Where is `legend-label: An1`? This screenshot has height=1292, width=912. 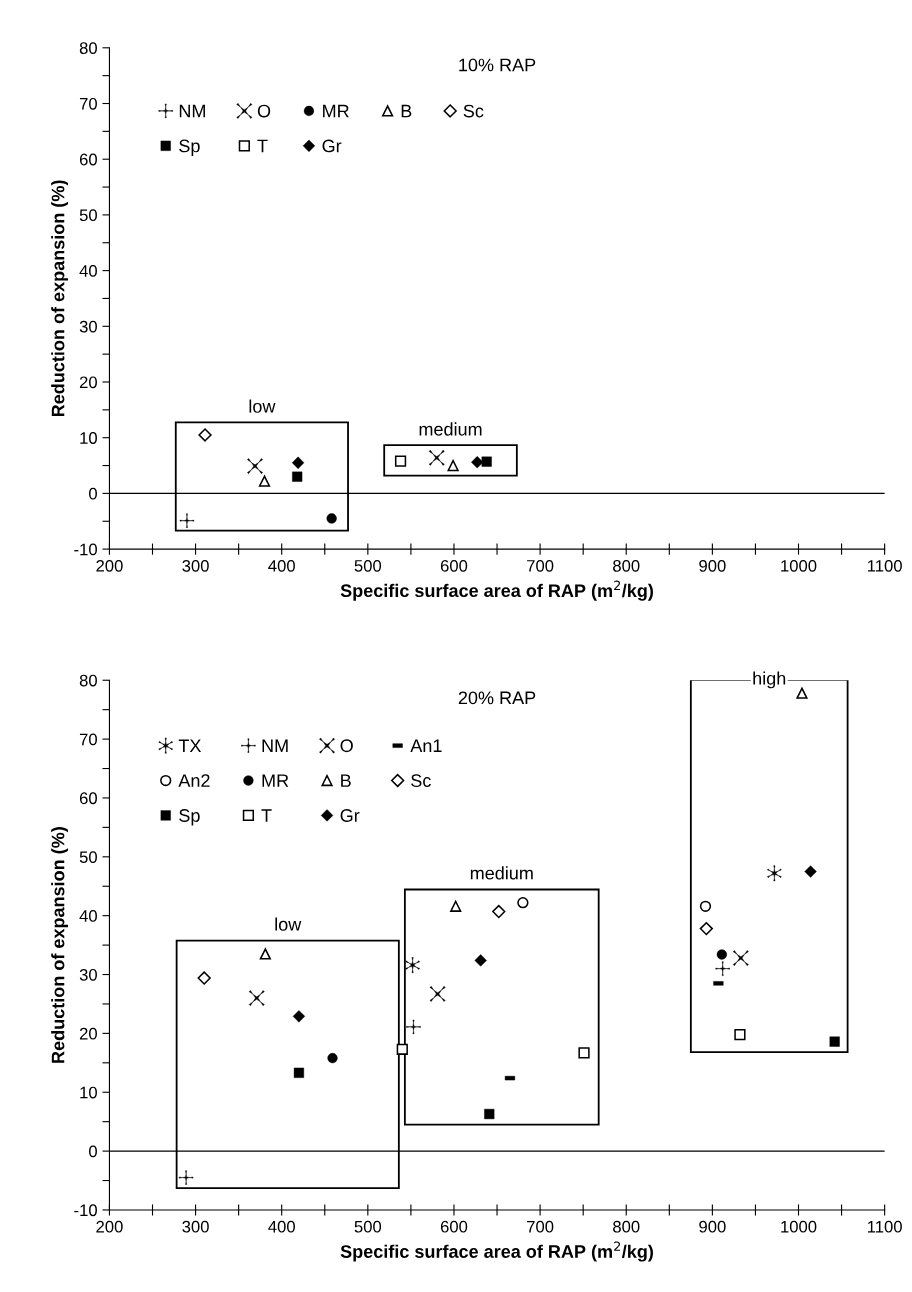
legend-label: An1 is located at coordinates (426, 745).